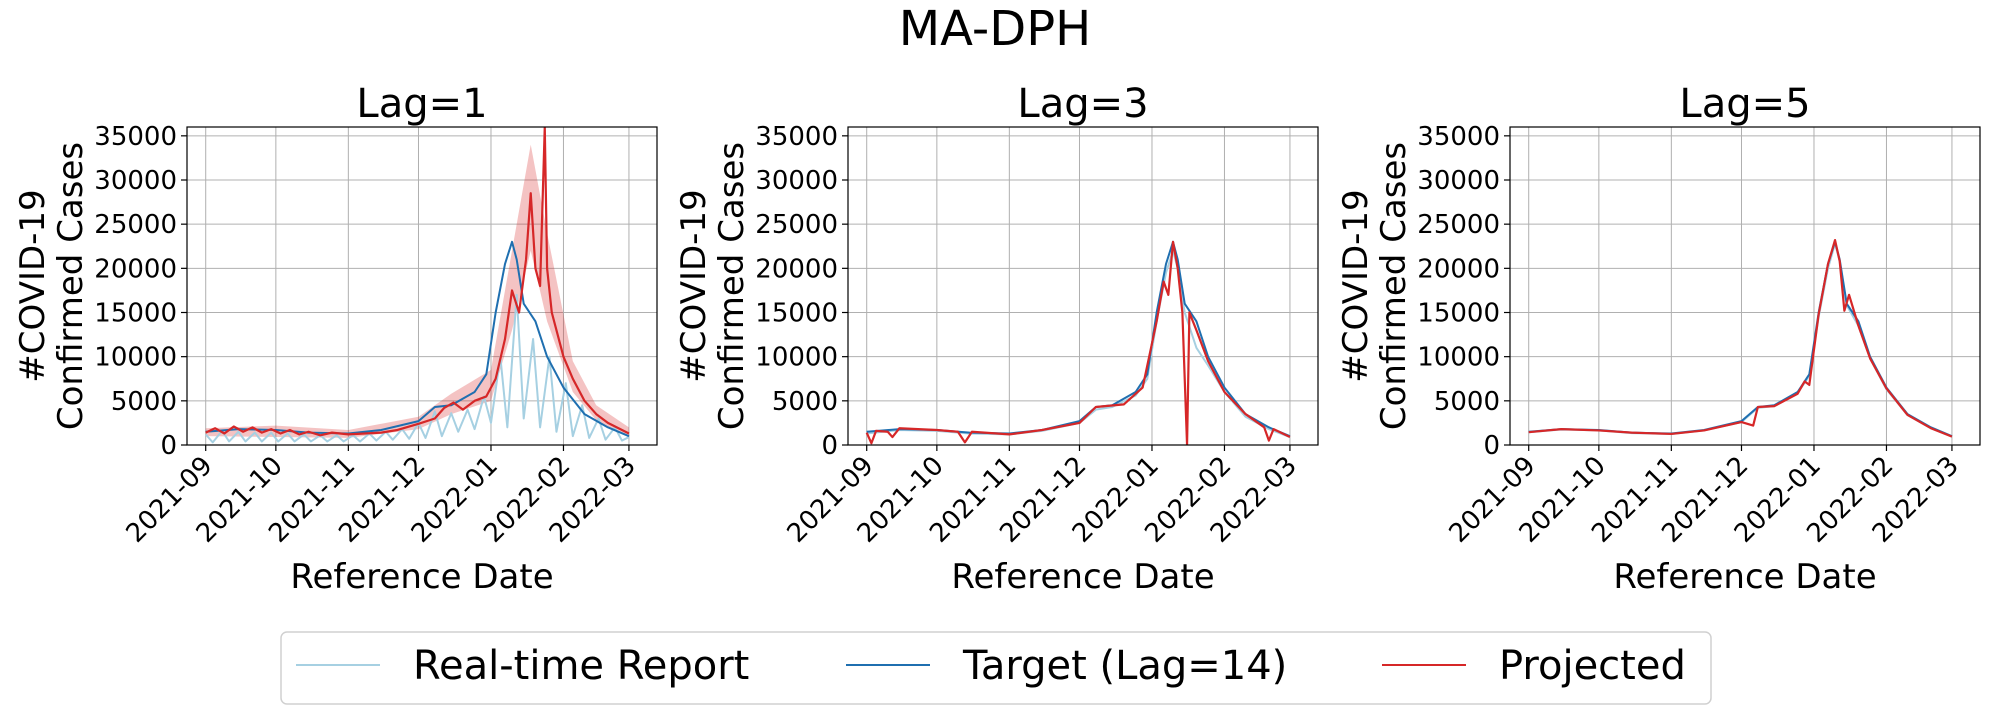 This screenshot has height=714, width=1990. Describe the element at coordinates (995, 29) in the screenshot. I see `figure-title: MA-DPH` at that location.